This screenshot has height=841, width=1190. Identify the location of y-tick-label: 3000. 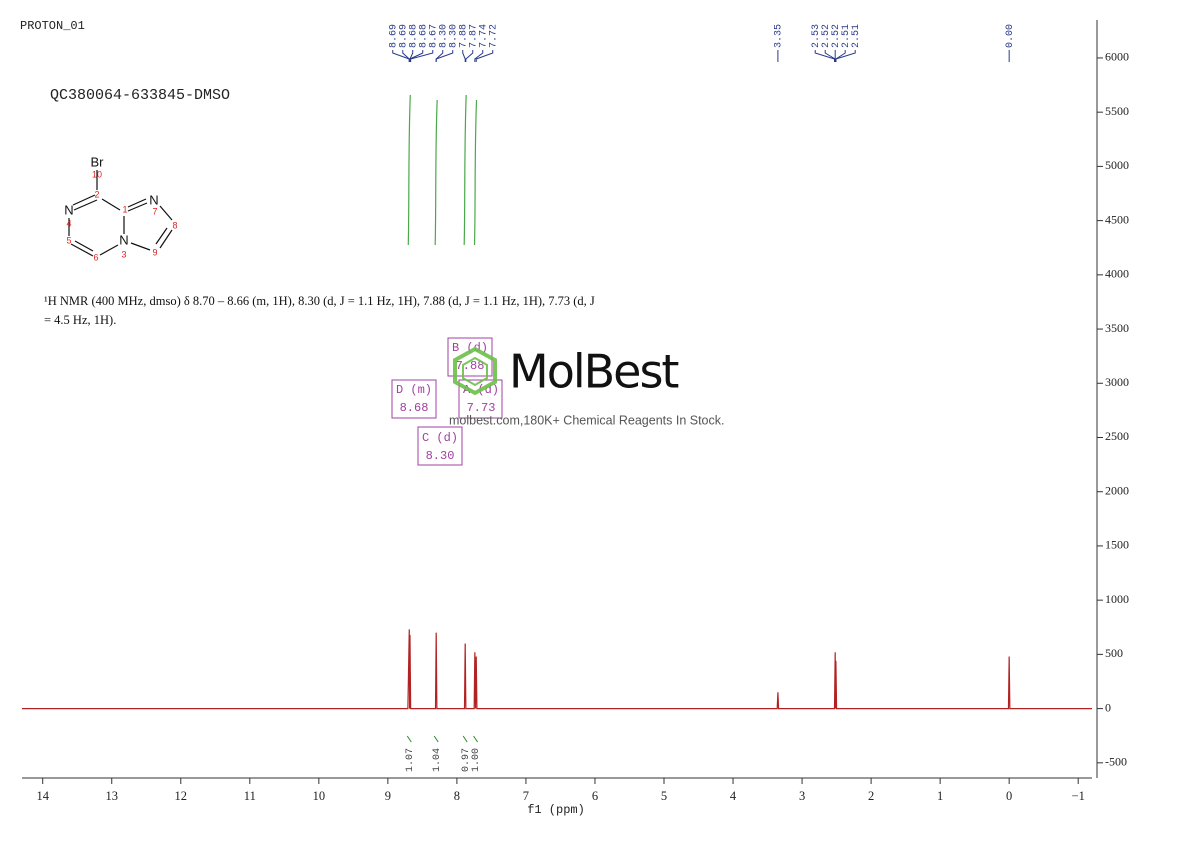
(1117, 382).